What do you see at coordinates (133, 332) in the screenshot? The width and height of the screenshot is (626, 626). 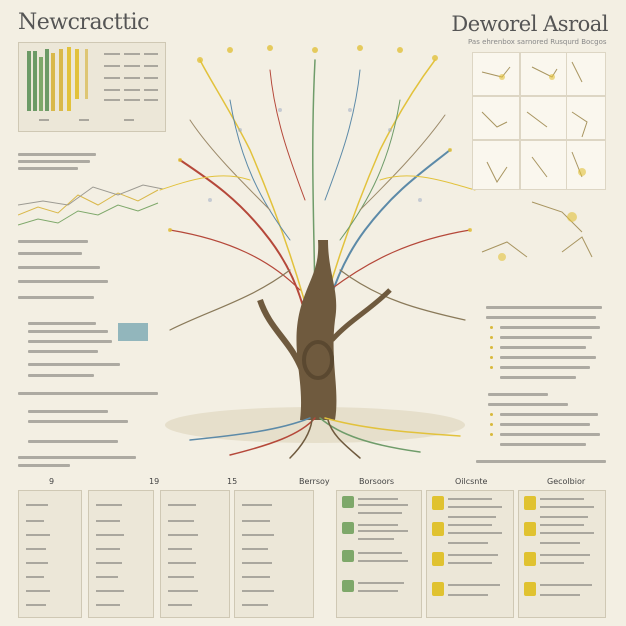 I see `small-blue-box` at bounding box center [133, 332].